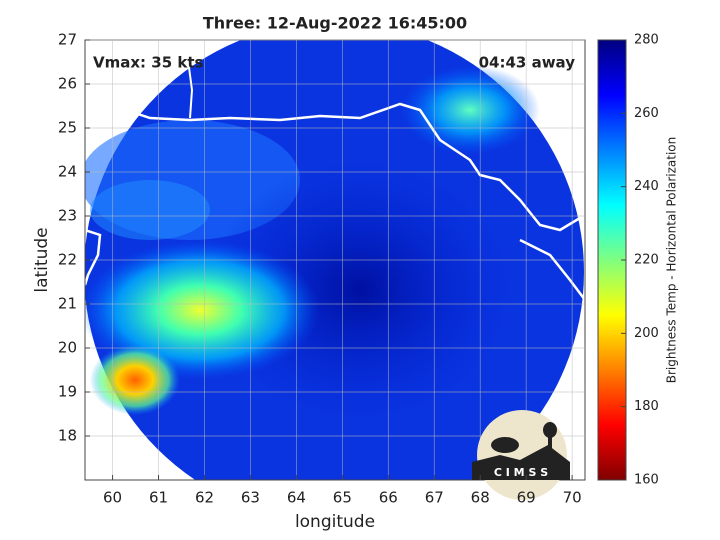  Describe the element at coordinates (204, 498) in the screenshot. I see `x-tick-label: 62` at that location.